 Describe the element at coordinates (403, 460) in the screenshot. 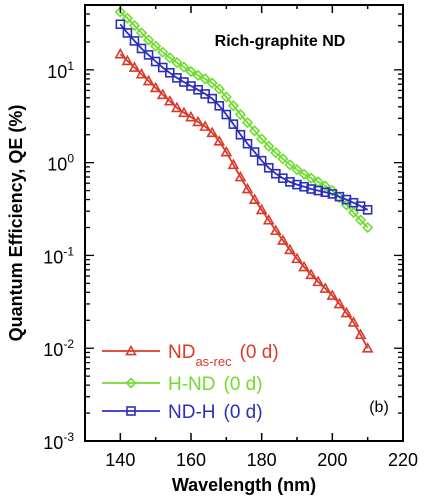

I see `x-tick-label: 220` at that location.